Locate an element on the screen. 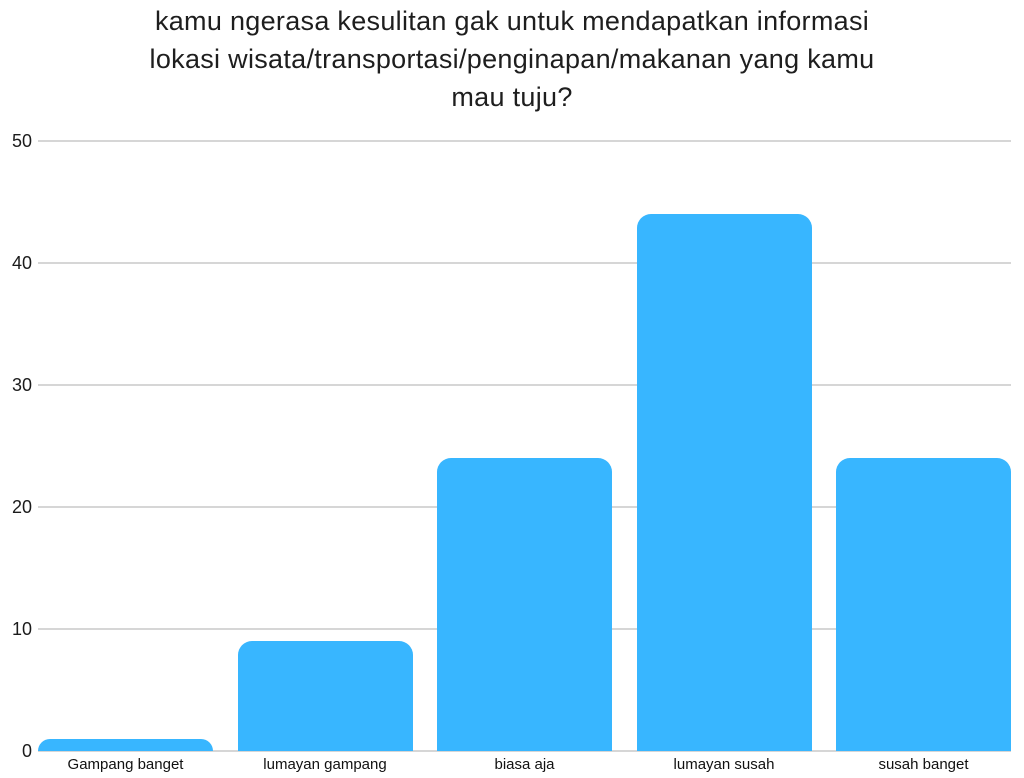 Image resolution: width=1024 pixels, height=778 pixels. bar-slot-biasa-aja: biasa aja is located at coordinates (524, 457).